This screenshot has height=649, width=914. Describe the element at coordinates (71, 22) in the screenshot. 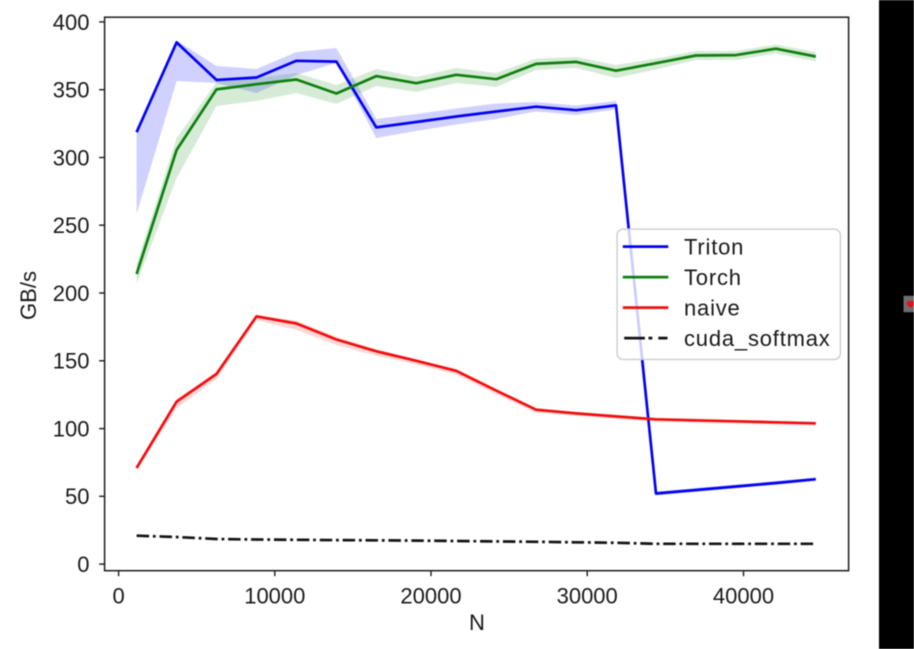

I see `svg-text: 400` at that location.